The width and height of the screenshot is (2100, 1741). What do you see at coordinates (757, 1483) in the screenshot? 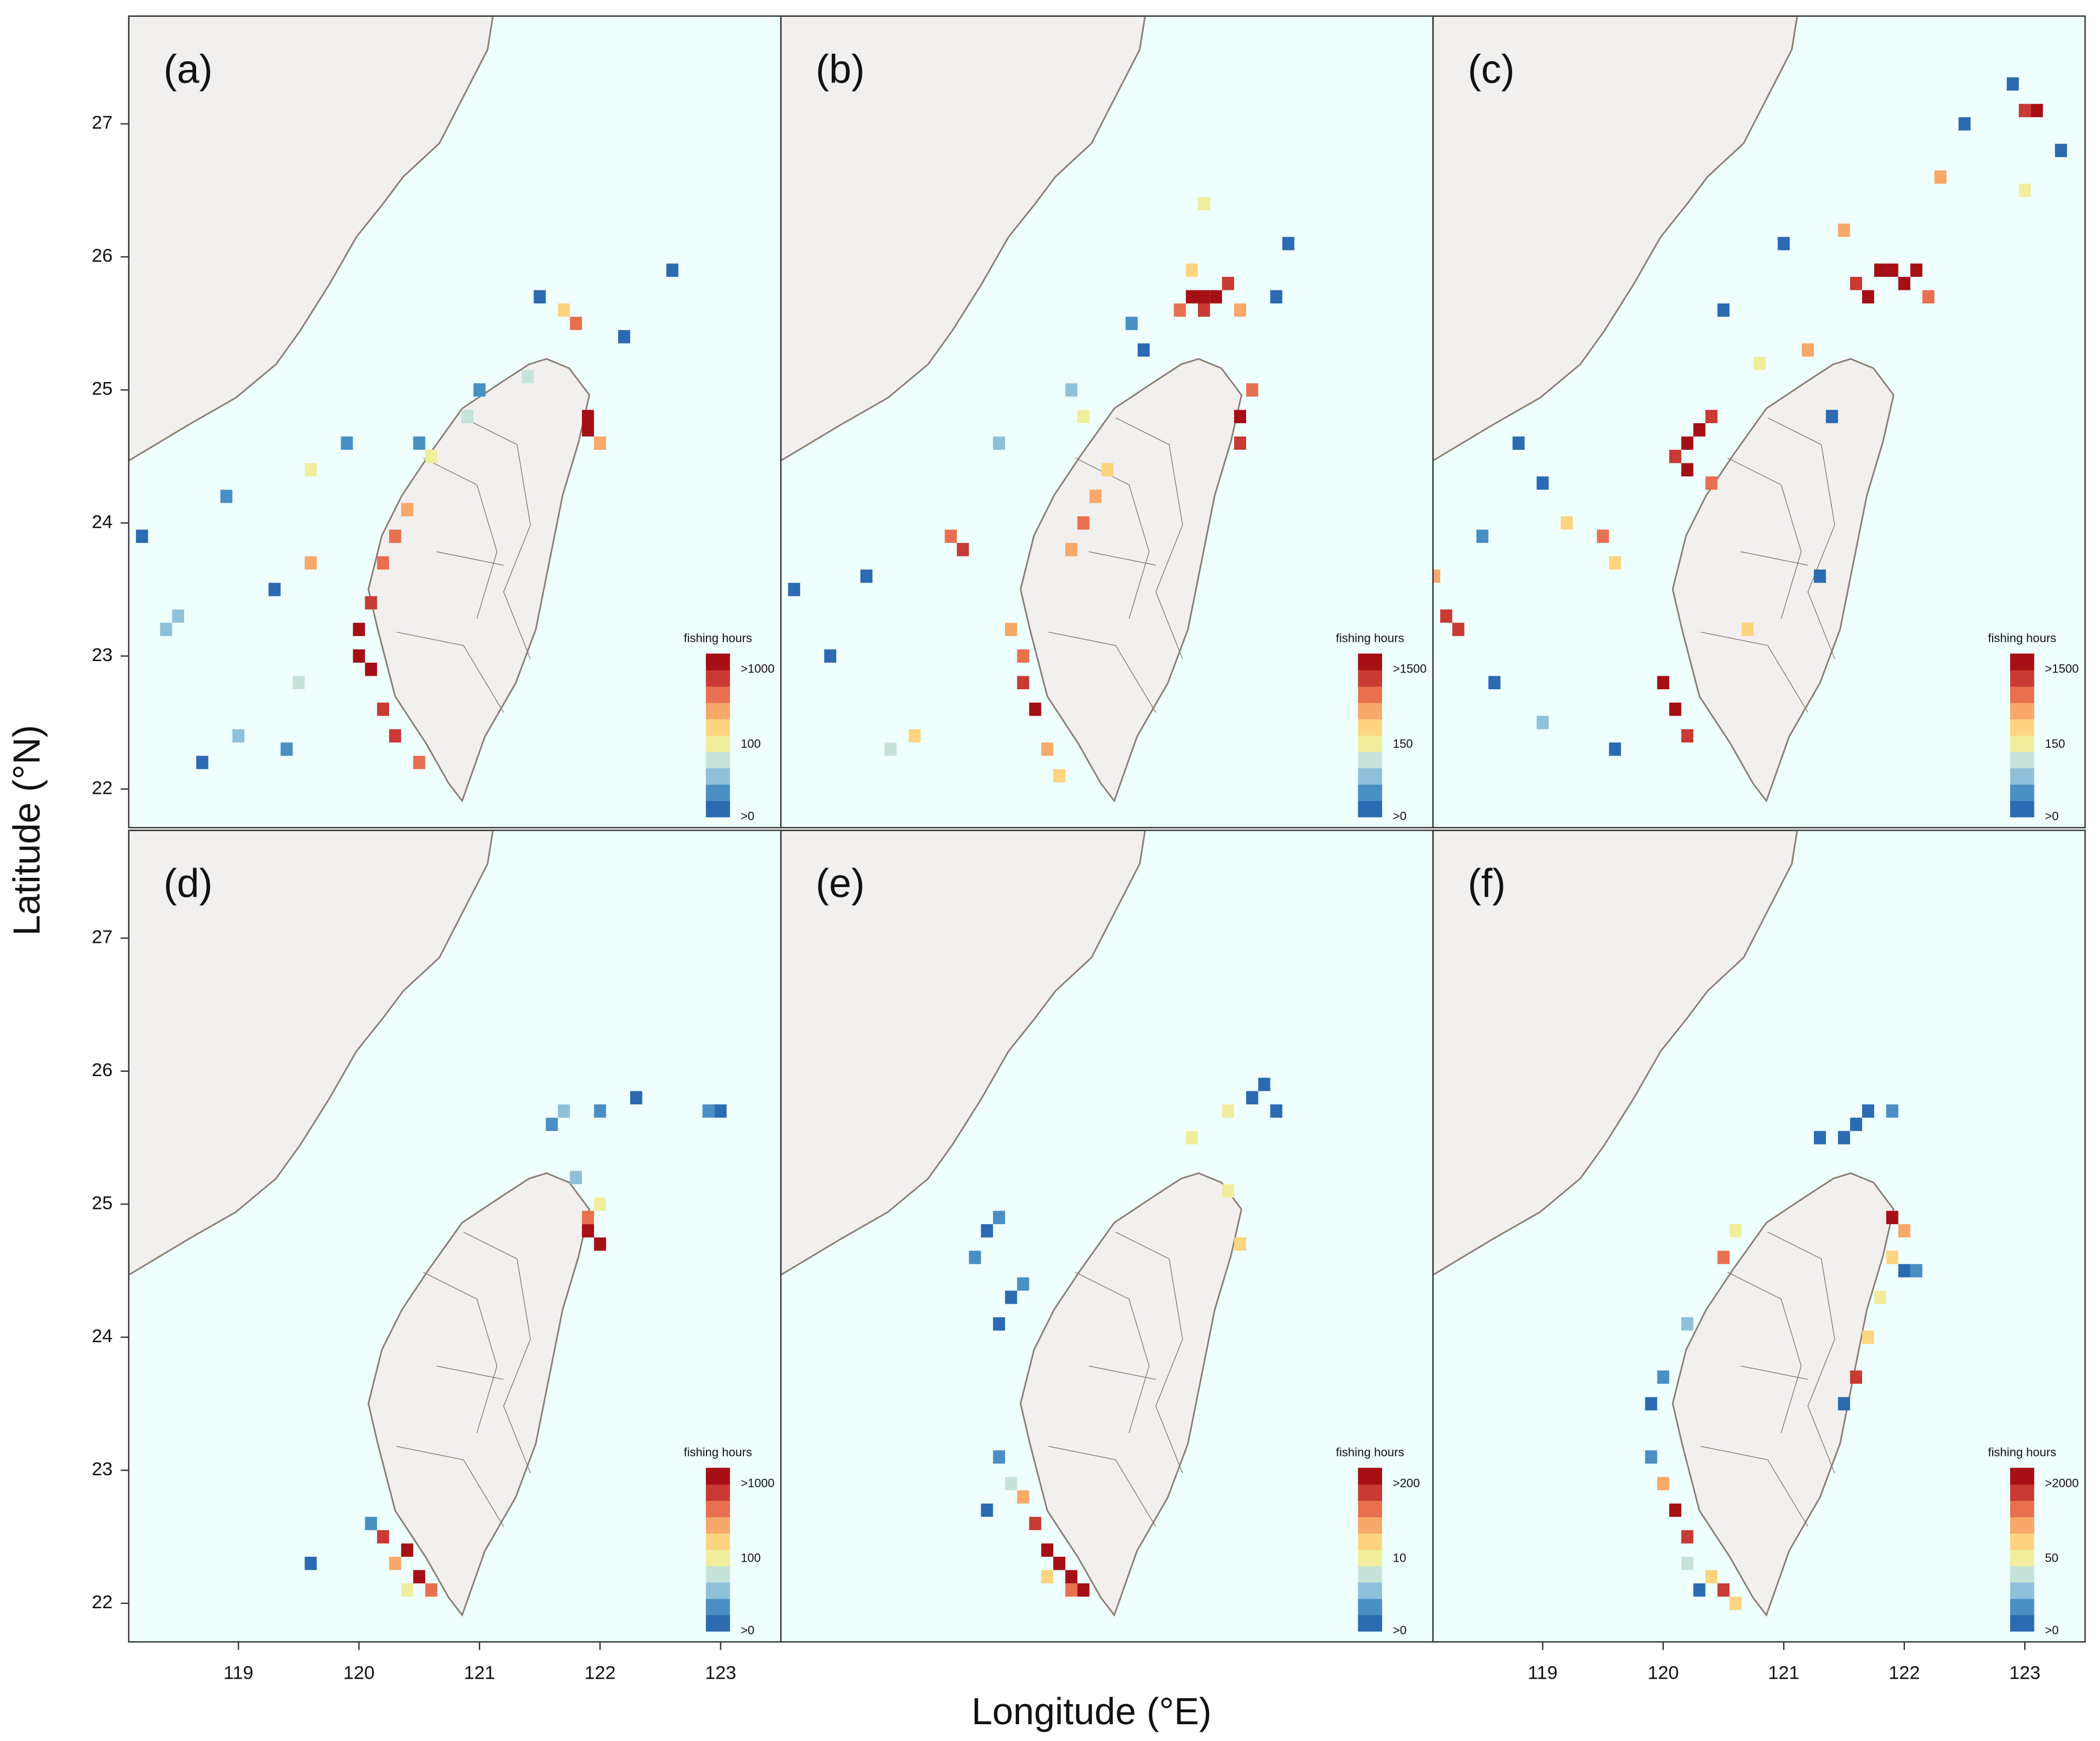
I see `legend-label: >1000` at bounding box center [757, 1483].